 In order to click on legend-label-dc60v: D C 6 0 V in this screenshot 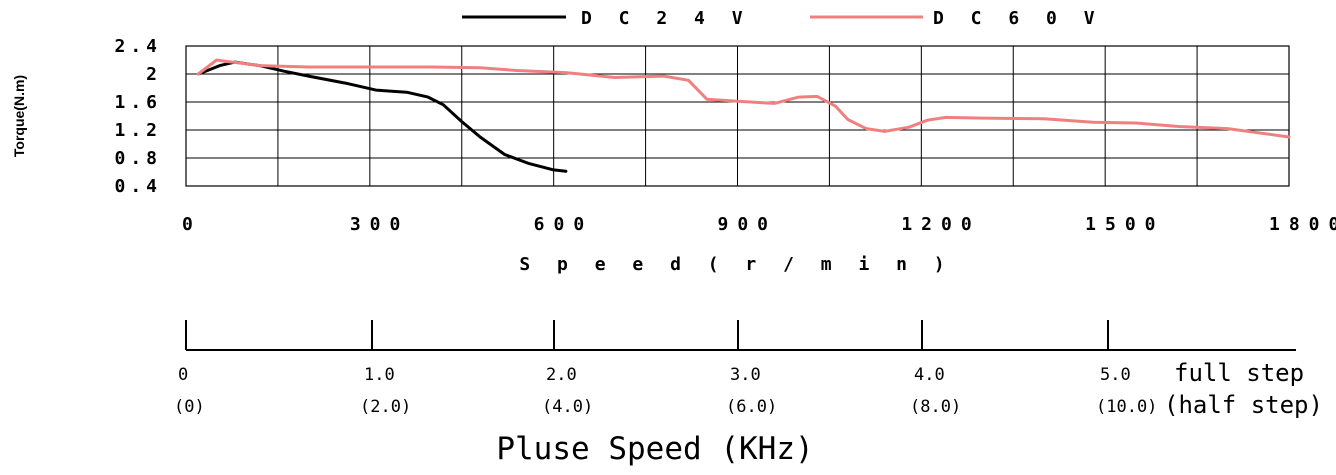, I will do `click(1018, 18)`.